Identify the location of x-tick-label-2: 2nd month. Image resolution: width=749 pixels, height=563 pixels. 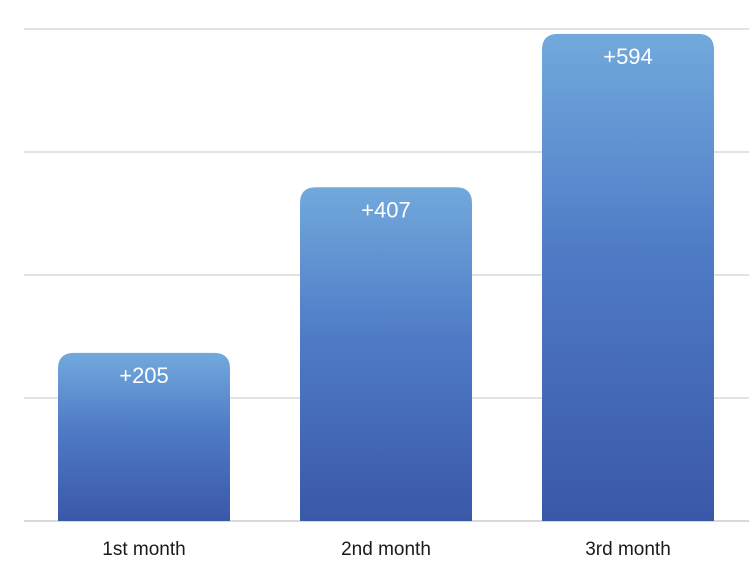
(386, 549).